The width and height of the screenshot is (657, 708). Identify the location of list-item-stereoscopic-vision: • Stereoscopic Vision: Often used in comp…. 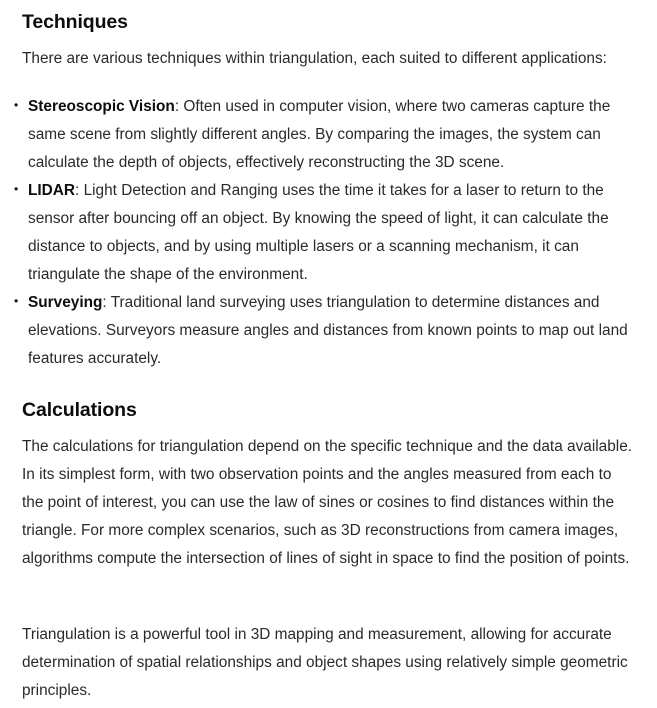
(328, 135).